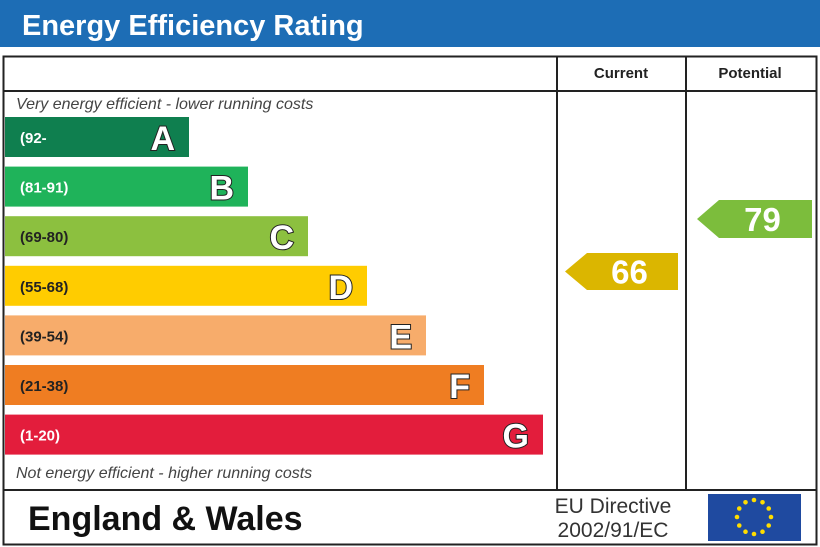 The image size is (820, 547). Describe the element at coordinates (40, 436) in the screenshot. I see `band-g-range: (1-20)` at that location.